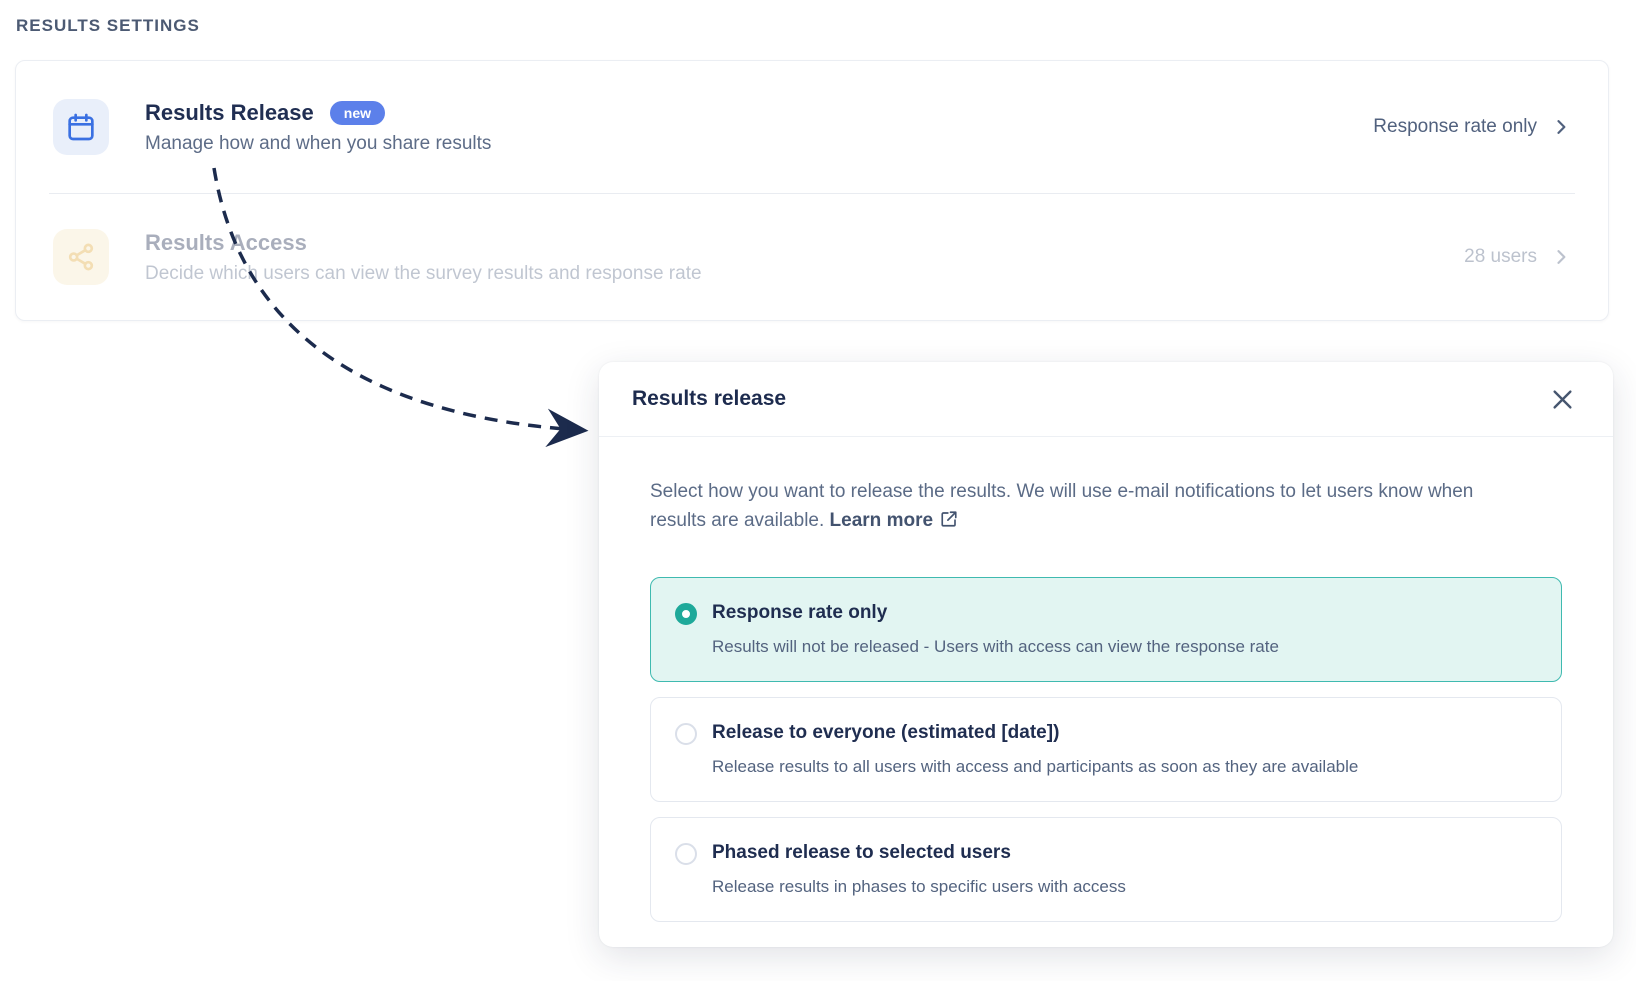  What do you see at coordinates (686, 614) in the screenshot?
I see `radio-selected-icon` at bounding box center [686, 614].